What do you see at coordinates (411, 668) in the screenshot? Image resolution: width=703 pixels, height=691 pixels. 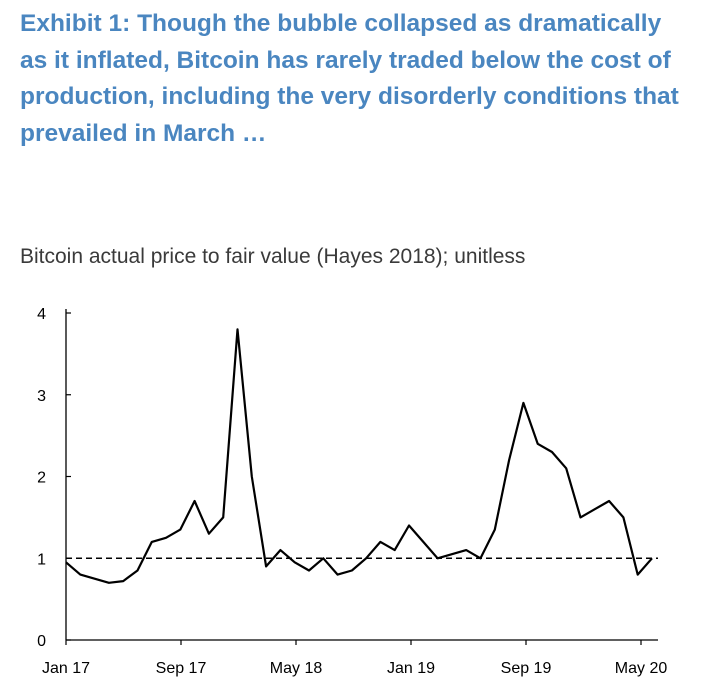 I see `x-tick-label: Jan 19` at bounding box center [411, 668].